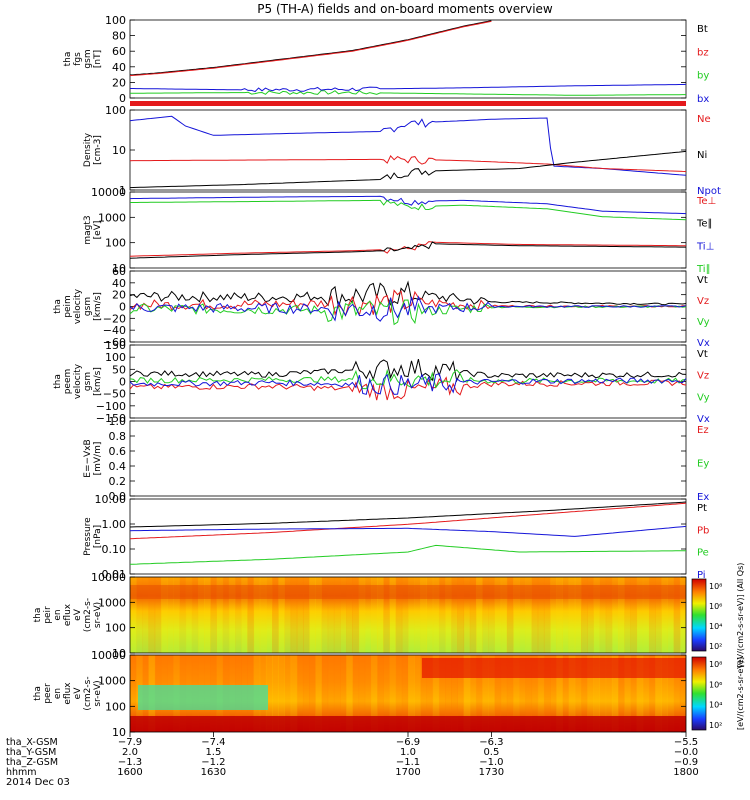 This screenshot has width=750, height=800. What do you see at coordinates (118, 421) in the screenshot?
I see `y-tick-label: 1.0` at bounding box center [118, 421].